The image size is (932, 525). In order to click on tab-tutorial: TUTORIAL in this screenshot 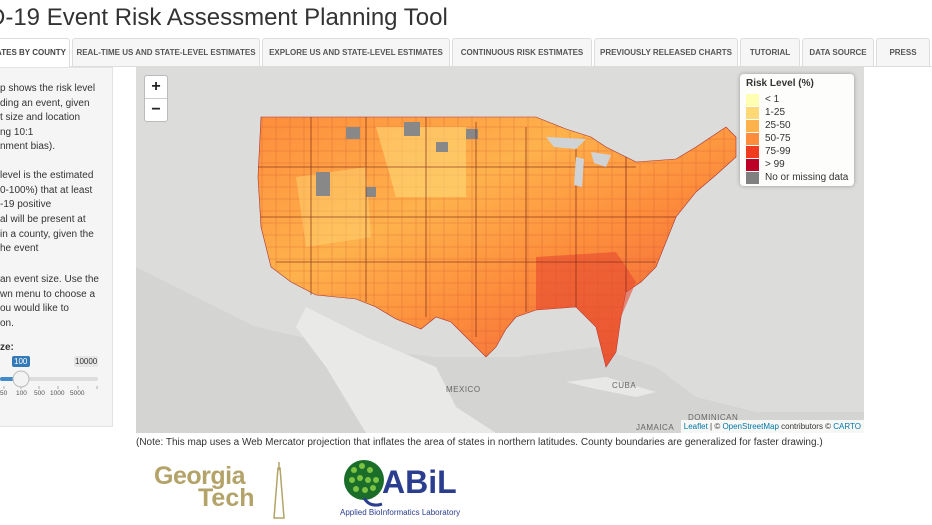, I will do `click(770, 52)`.